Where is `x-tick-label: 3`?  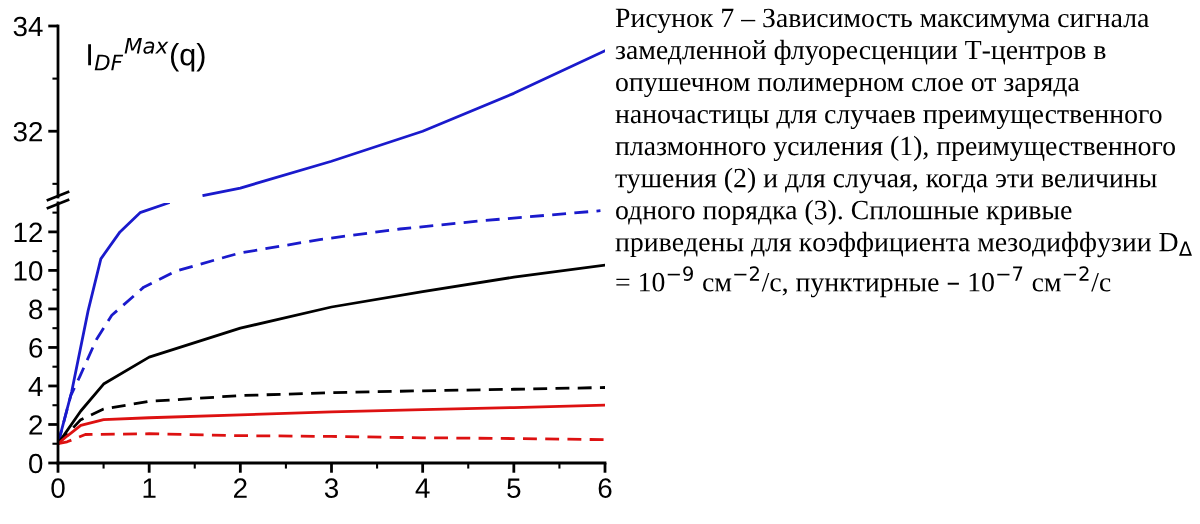 x-tick-label: 3 is located at coordinates (331, 488).